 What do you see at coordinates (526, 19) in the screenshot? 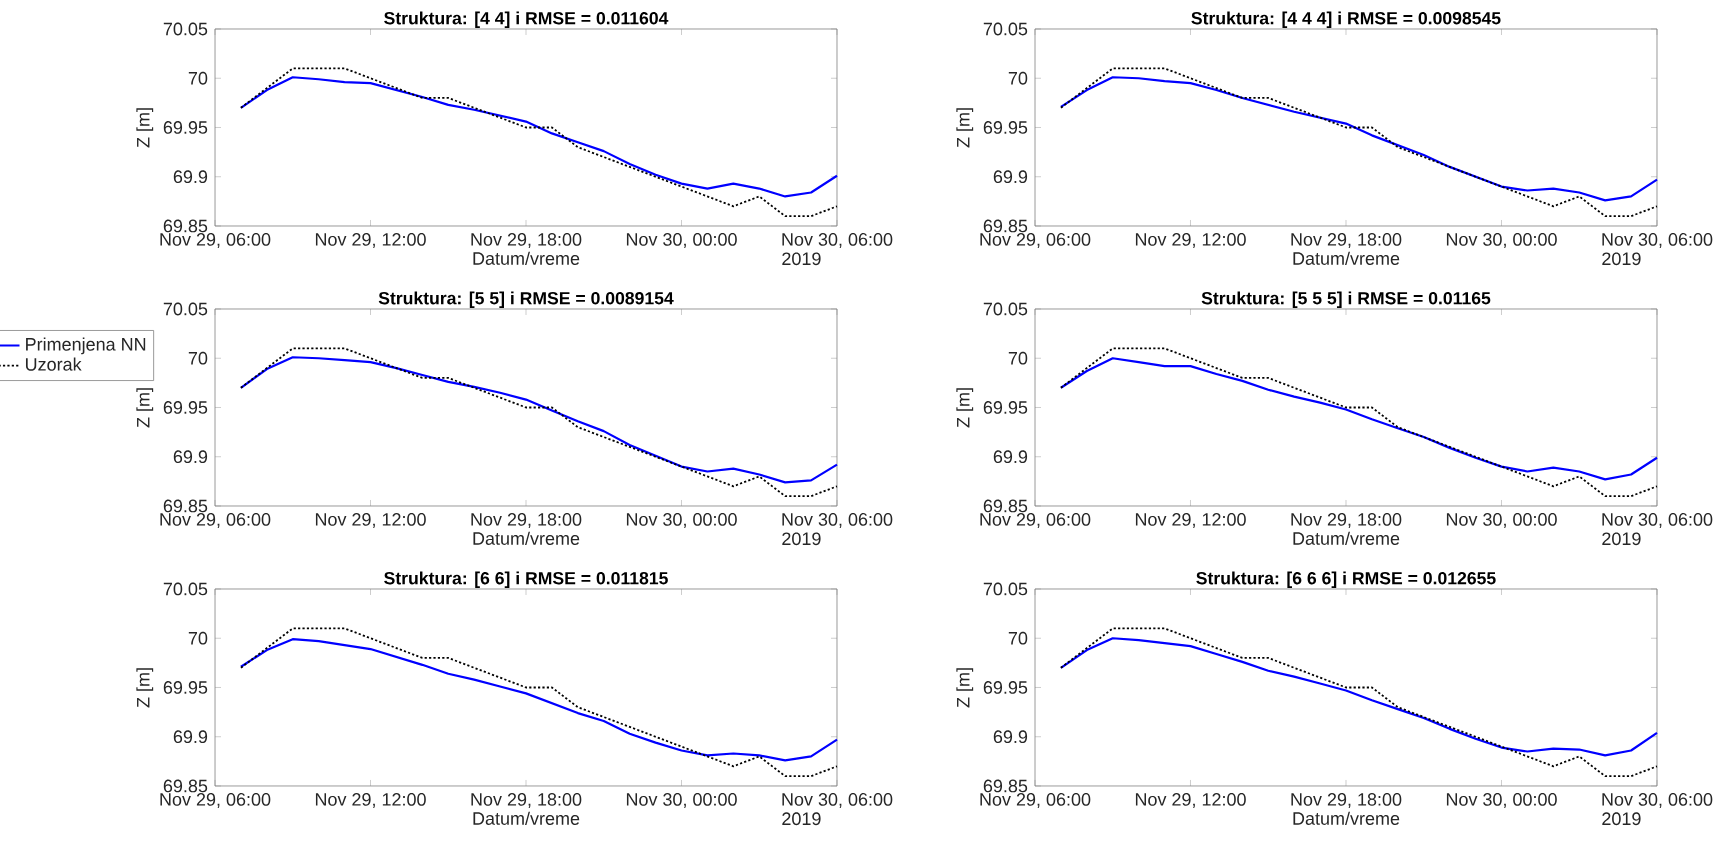
I see `chart-title: Struktura: [4 4] i RMSE = 0.011604` at bounding box center [526, 19].